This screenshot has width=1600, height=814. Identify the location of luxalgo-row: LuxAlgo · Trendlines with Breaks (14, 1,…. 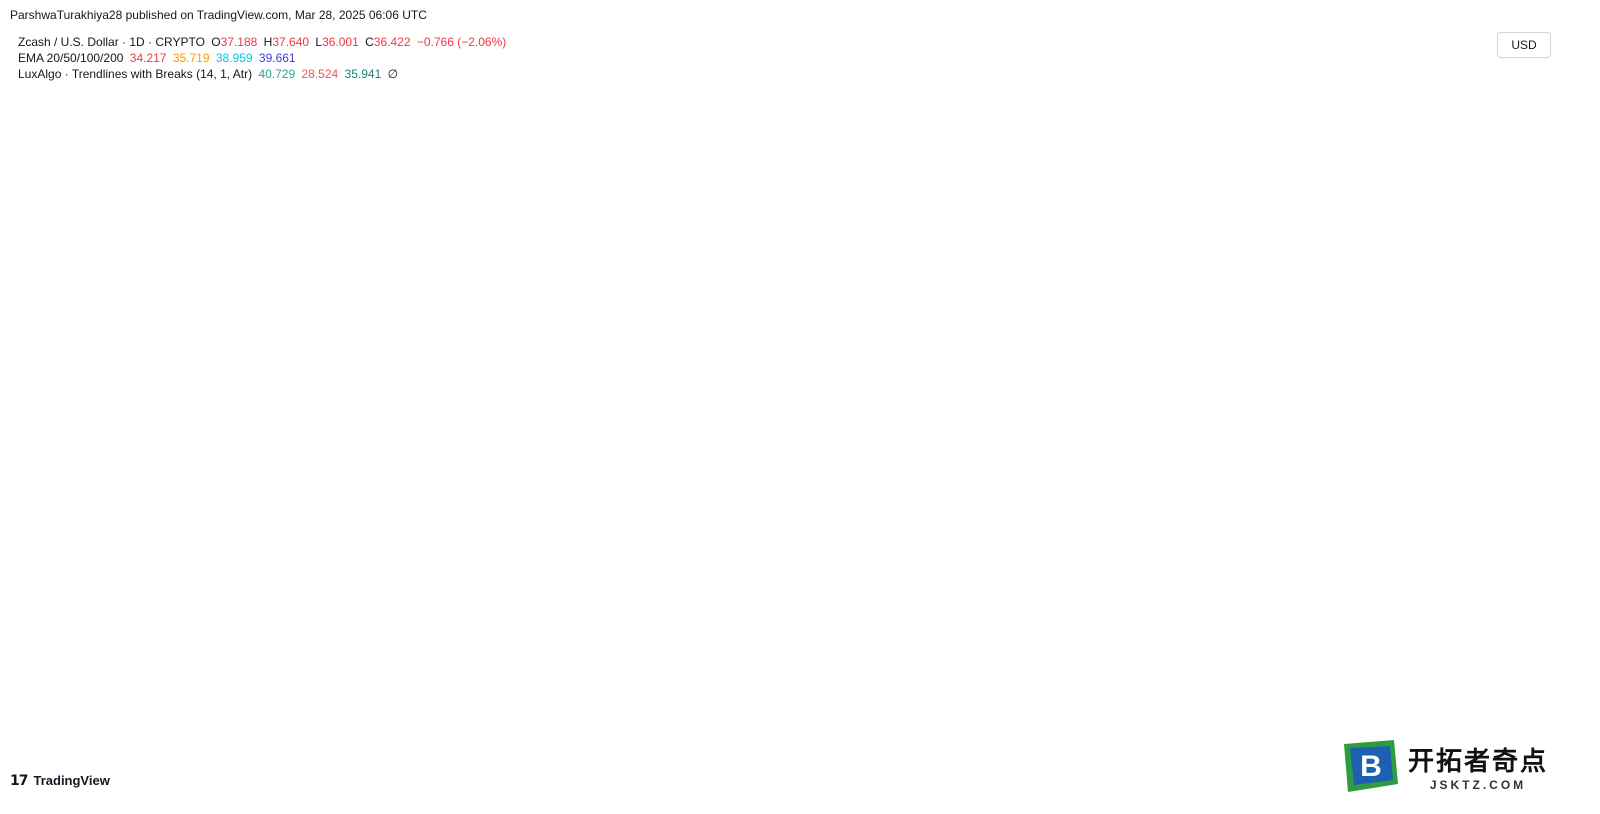
(262, 74).